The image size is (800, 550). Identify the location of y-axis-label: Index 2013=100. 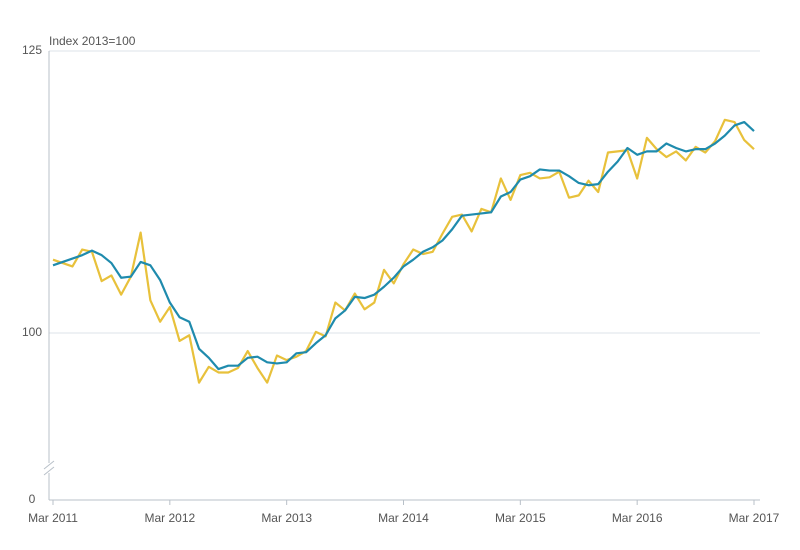
(92, 41).